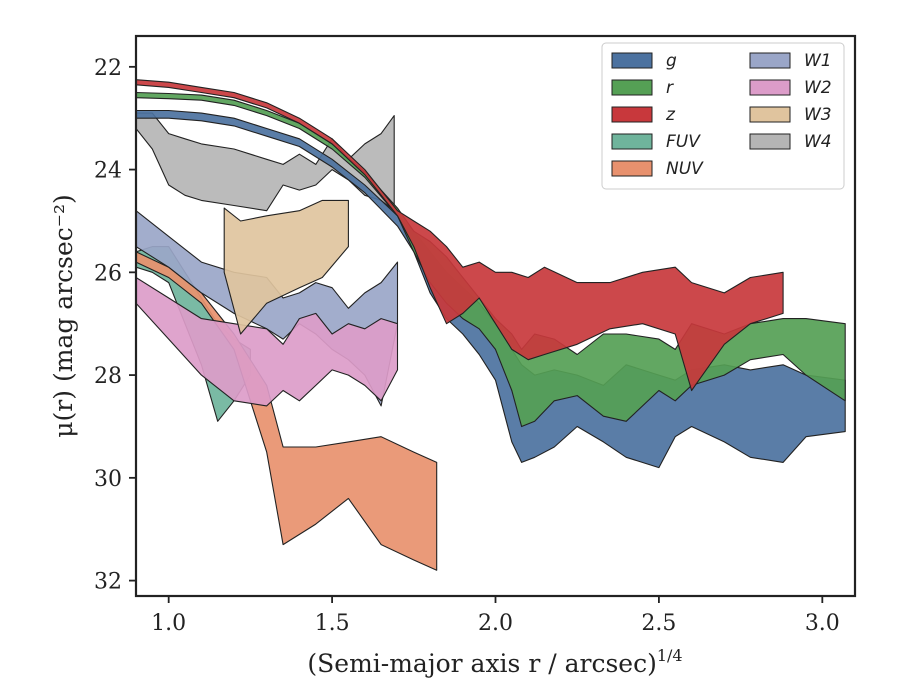 The height and width of the screenshot is (700, 900). I want to click on legend-label-w2: W2, so click(818, 88).